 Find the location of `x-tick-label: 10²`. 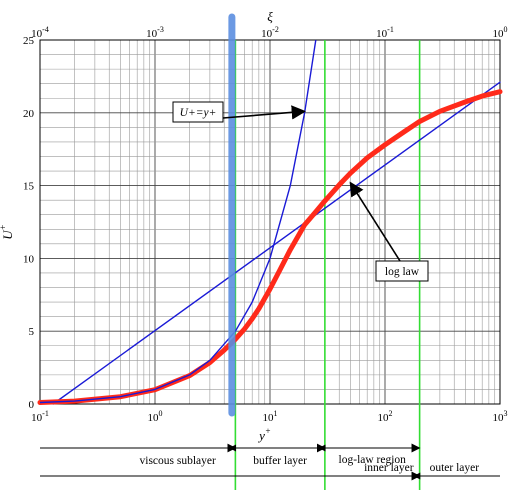

x-tick-label: 10² is located at coordinates (385, 416).